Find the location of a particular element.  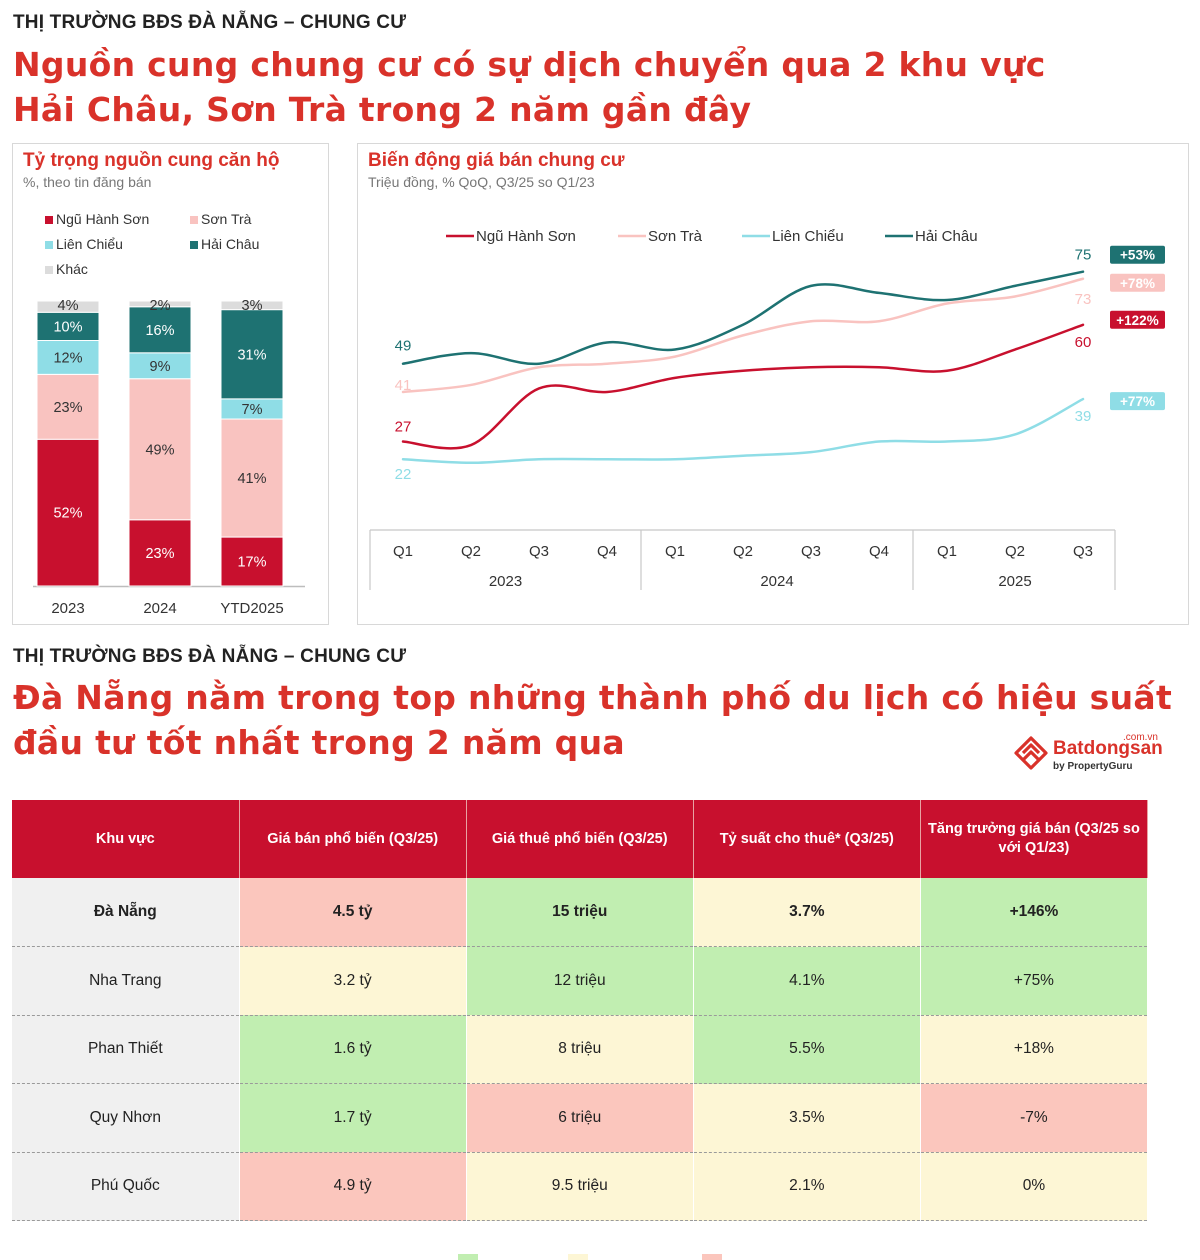

start-label-son-tra: 41 is located at coordinates (403, 385).